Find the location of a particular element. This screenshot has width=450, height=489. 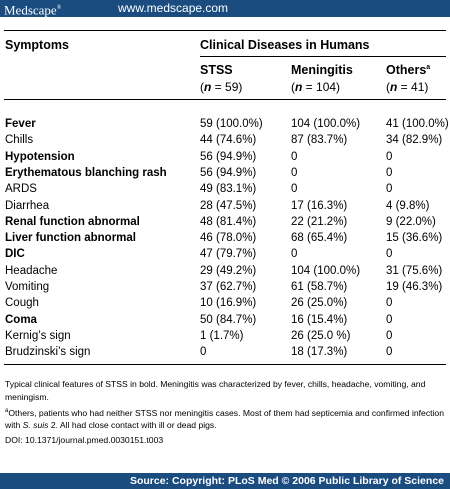

table-row: DIC 47 (79.7%) 0 0 is located at coordinates (225, 254).